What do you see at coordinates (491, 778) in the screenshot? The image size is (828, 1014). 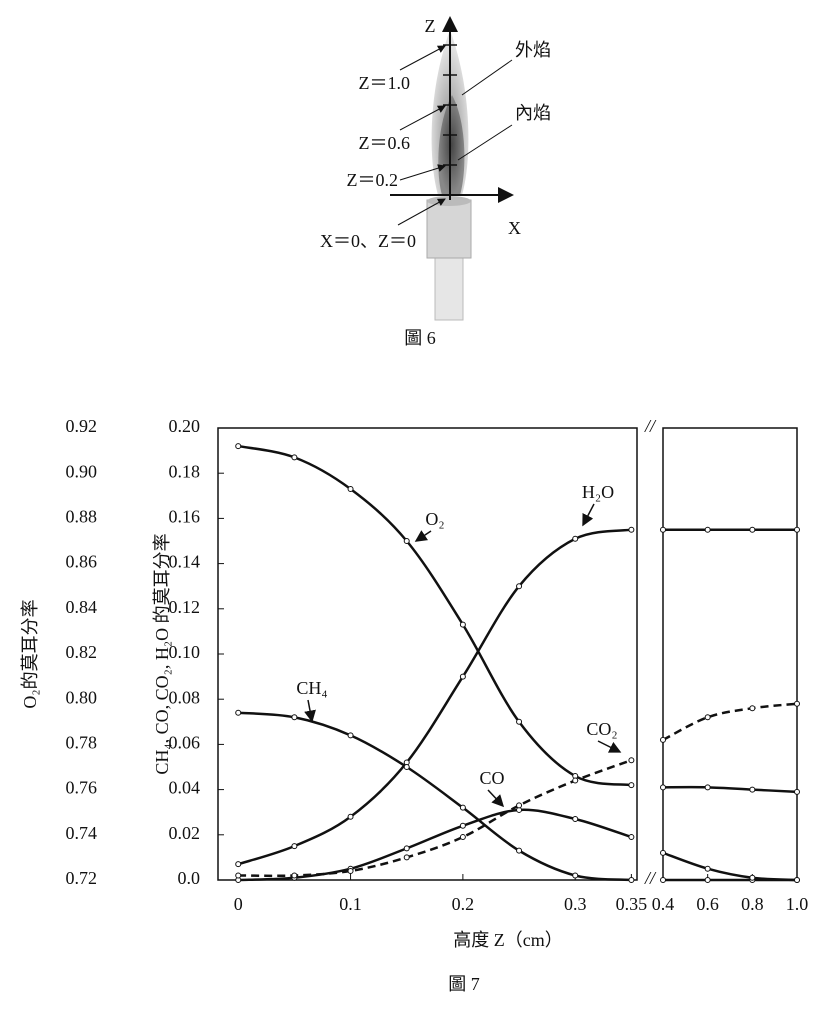 I see `series-label: CO` at bounding box center [491, 778].